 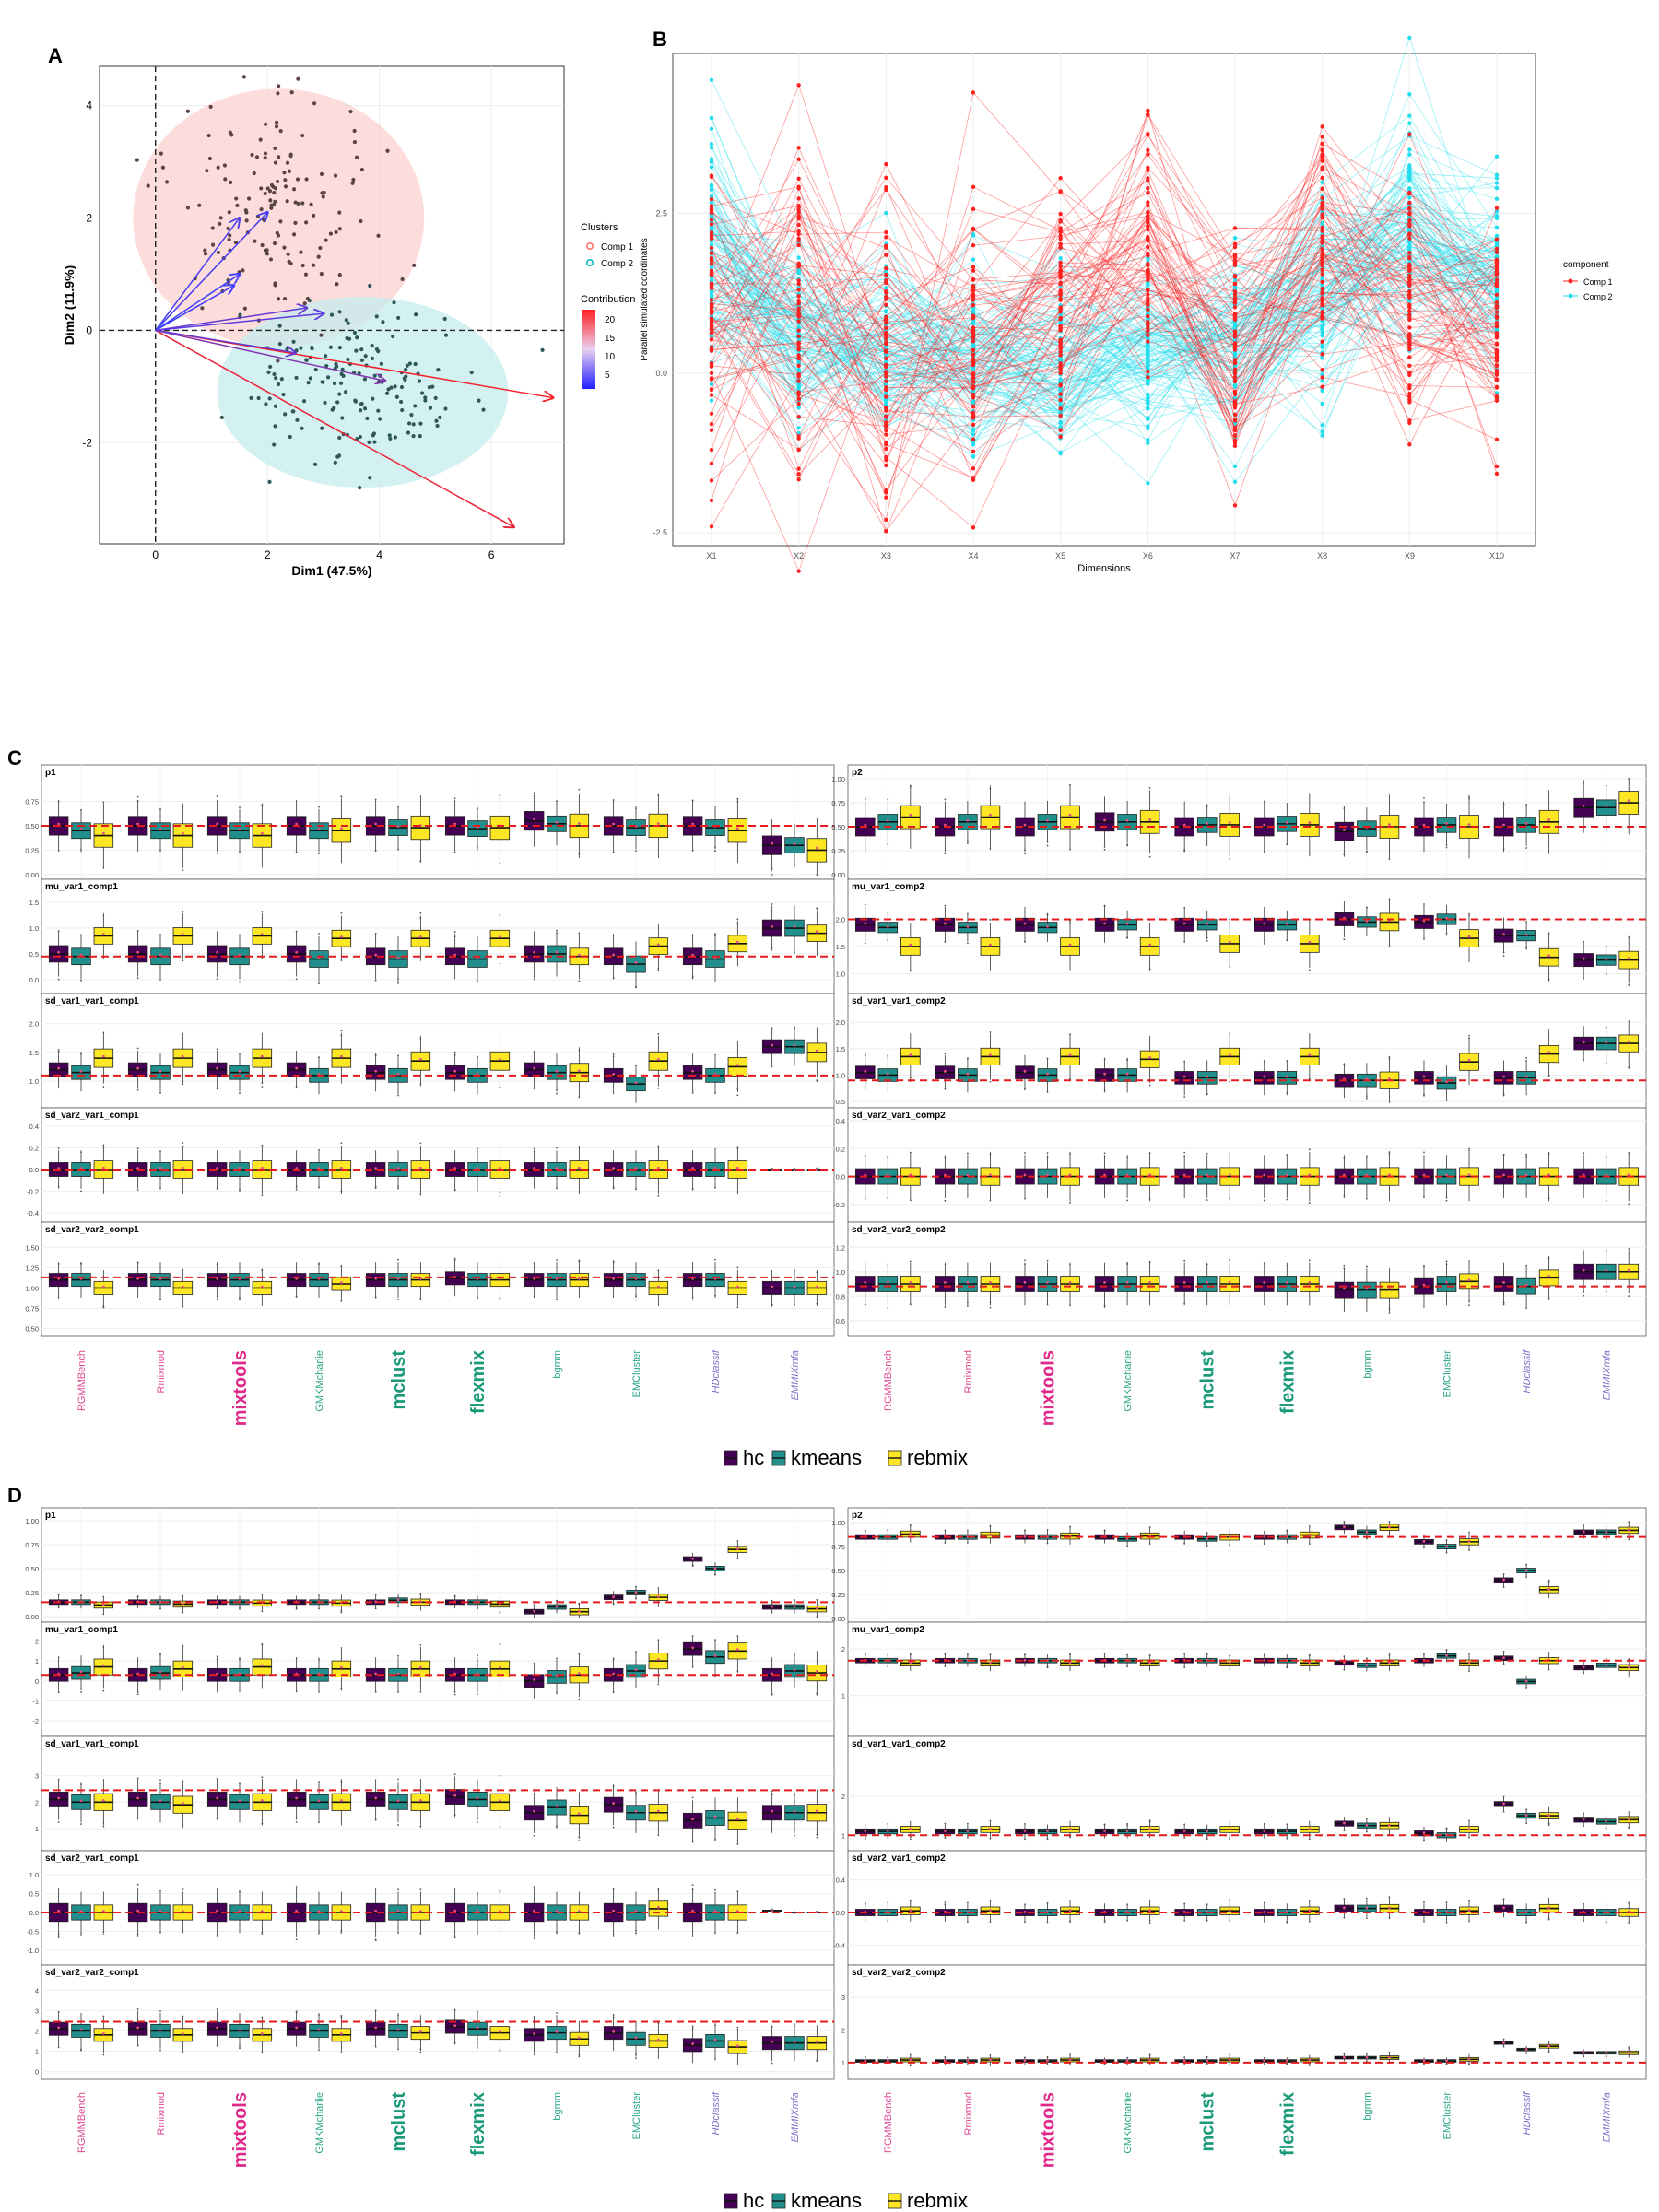 I want to click on contribution-tick: 20, so click(x=610, y=320).